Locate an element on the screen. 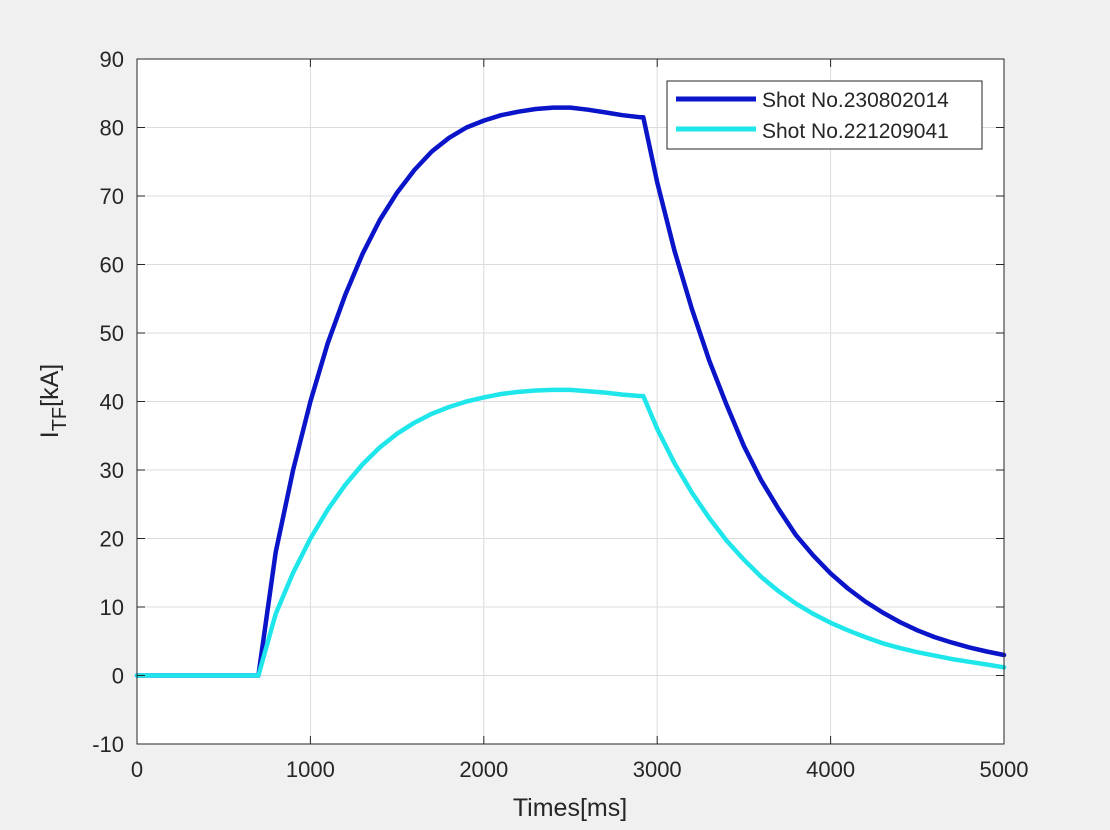 Image resolution: width=1110 pixels, height=830 pixels. y-axis-label-main: I is located at coordinates (50, 434).